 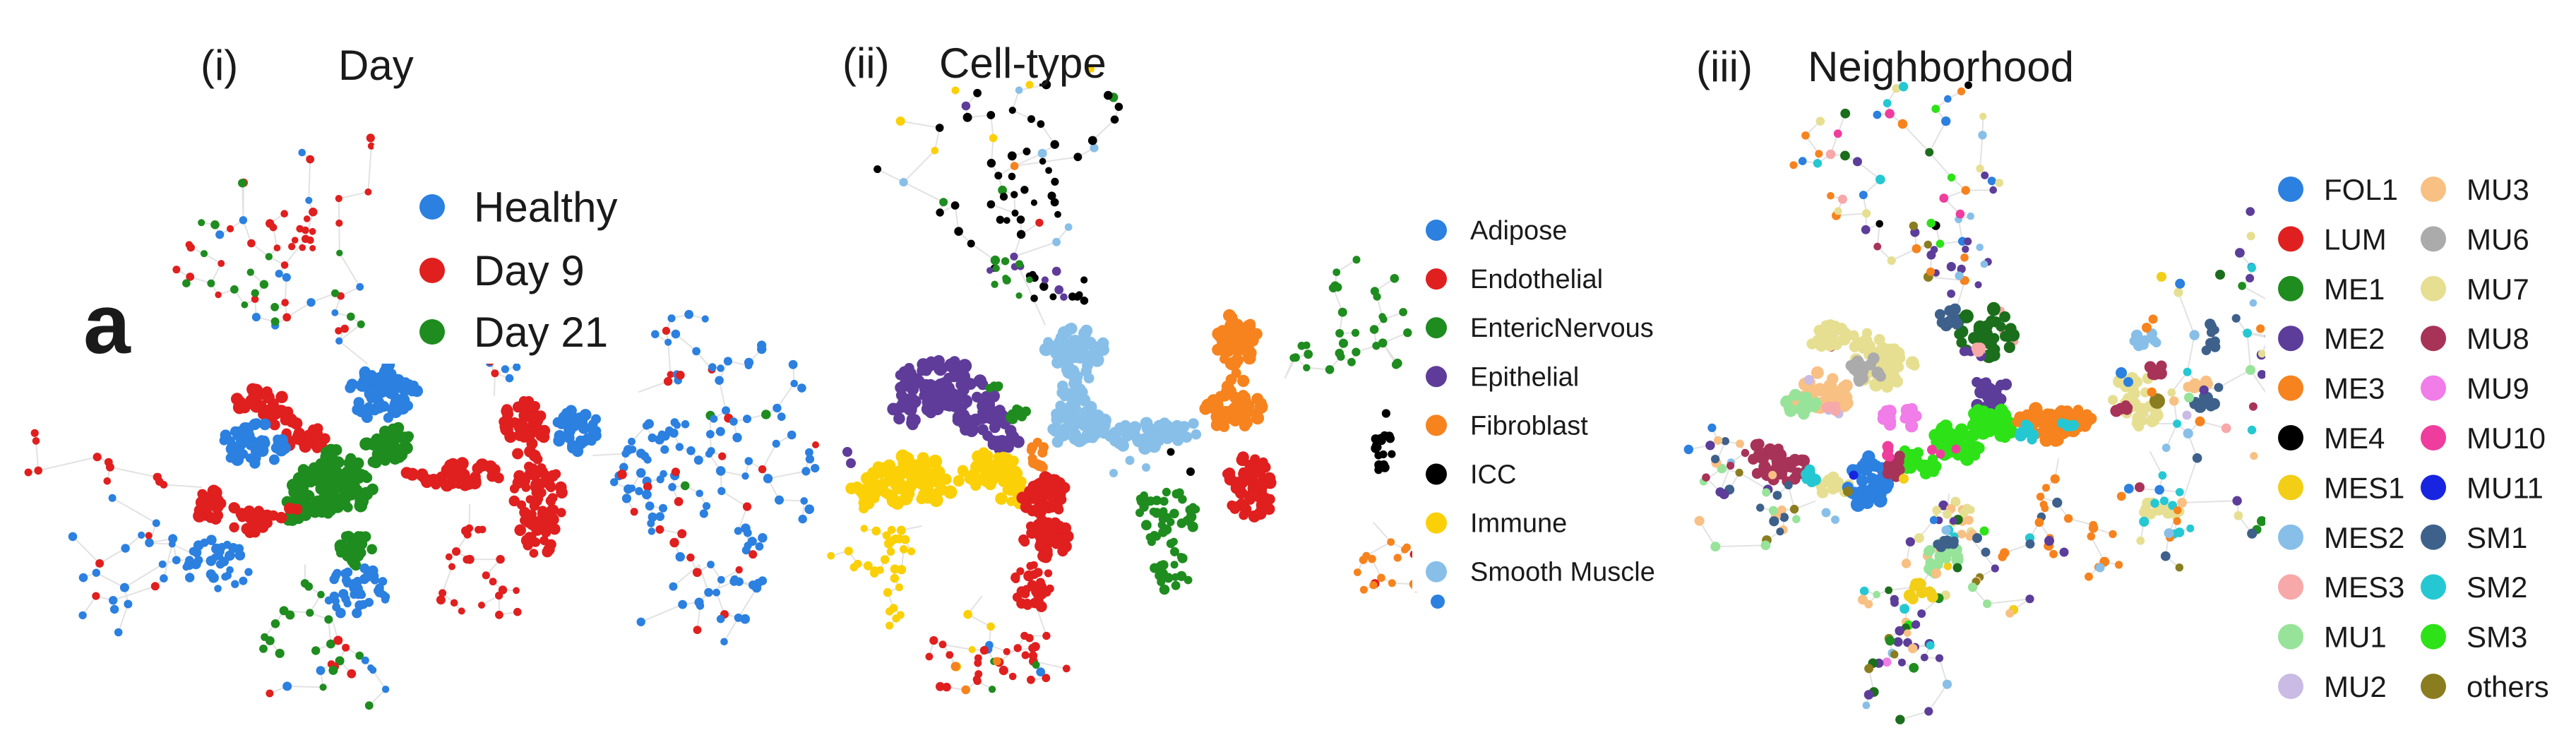 What do you see at coordinates (866, 64) in the screenshot?
I see `svg-text: (ii)` at bounding box center [866, 64].